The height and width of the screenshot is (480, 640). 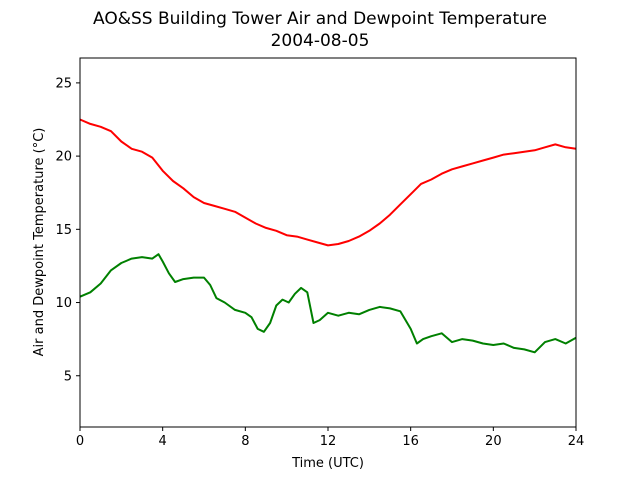 I want to click on x-tick-label: 8, so click(x=245, y=441).